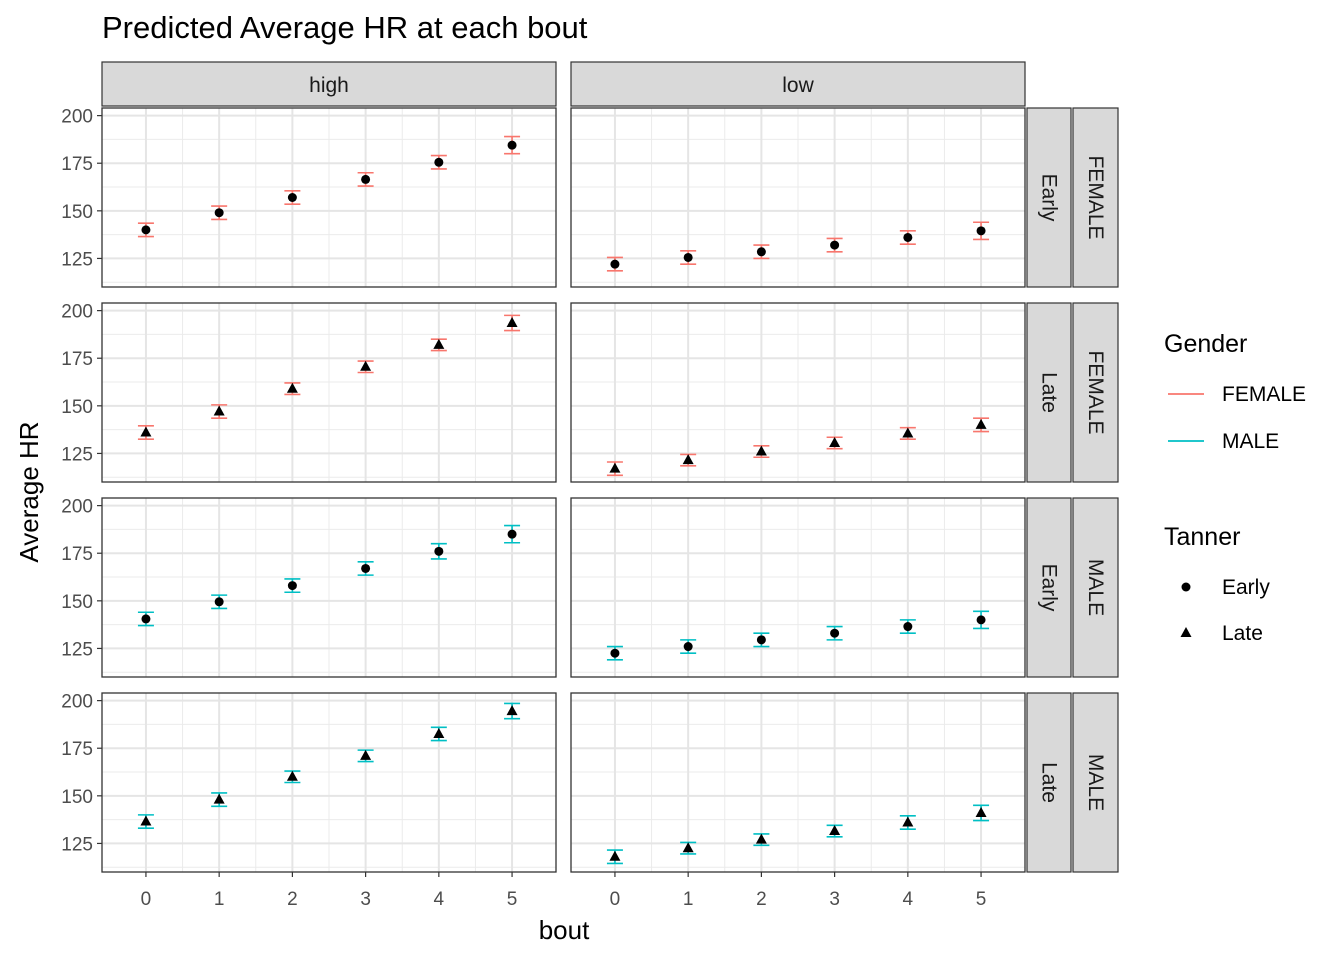 This screenshot has height=960, width=1344. What do you see at coordinates (292, 899) in the screenshot?
I see `x-tick-label: 2` at bounding box center [292, 899].